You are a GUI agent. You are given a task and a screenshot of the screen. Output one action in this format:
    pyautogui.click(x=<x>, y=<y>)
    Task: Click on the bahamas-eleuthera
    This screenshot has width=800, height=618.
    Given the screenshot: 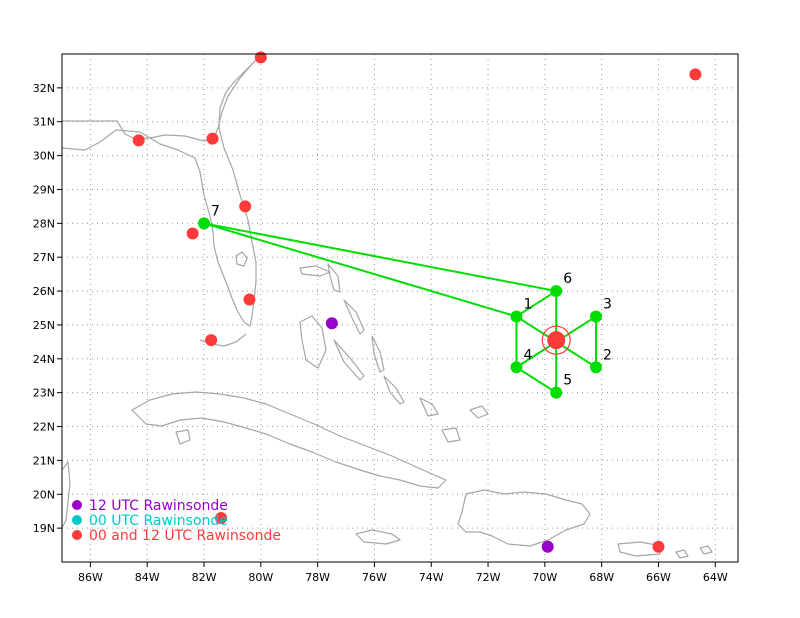 What is the action you would take?
    pyautogui.click(x=354, y=317)
    